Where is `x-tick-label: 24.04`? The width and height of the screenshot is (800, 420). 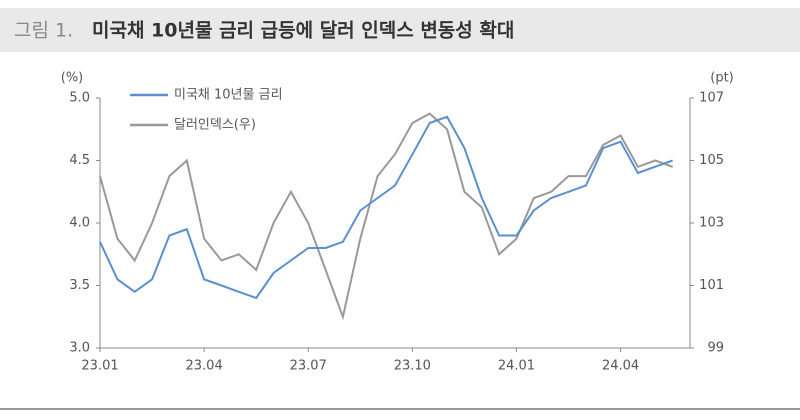
x-tick-label: 24.04 is located at coordinates (620, 366).